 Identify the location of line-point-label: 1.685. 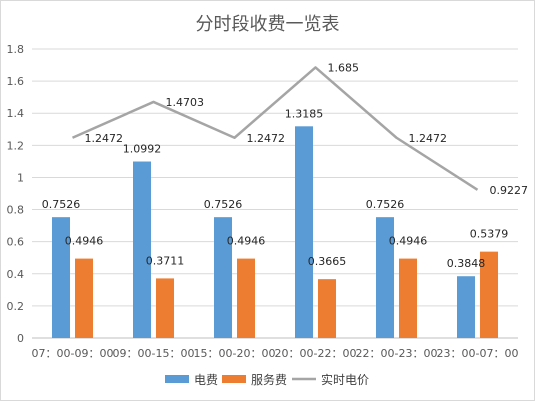
(344, 67).